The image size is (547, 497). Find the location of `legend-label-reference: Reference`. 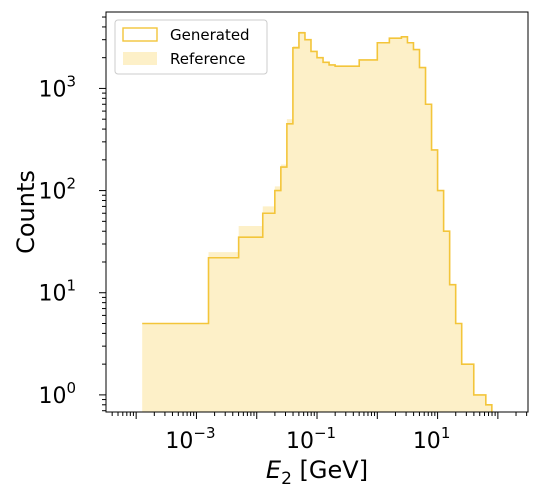

legend-label-reference: Reference is located at coordinates (208, 59).